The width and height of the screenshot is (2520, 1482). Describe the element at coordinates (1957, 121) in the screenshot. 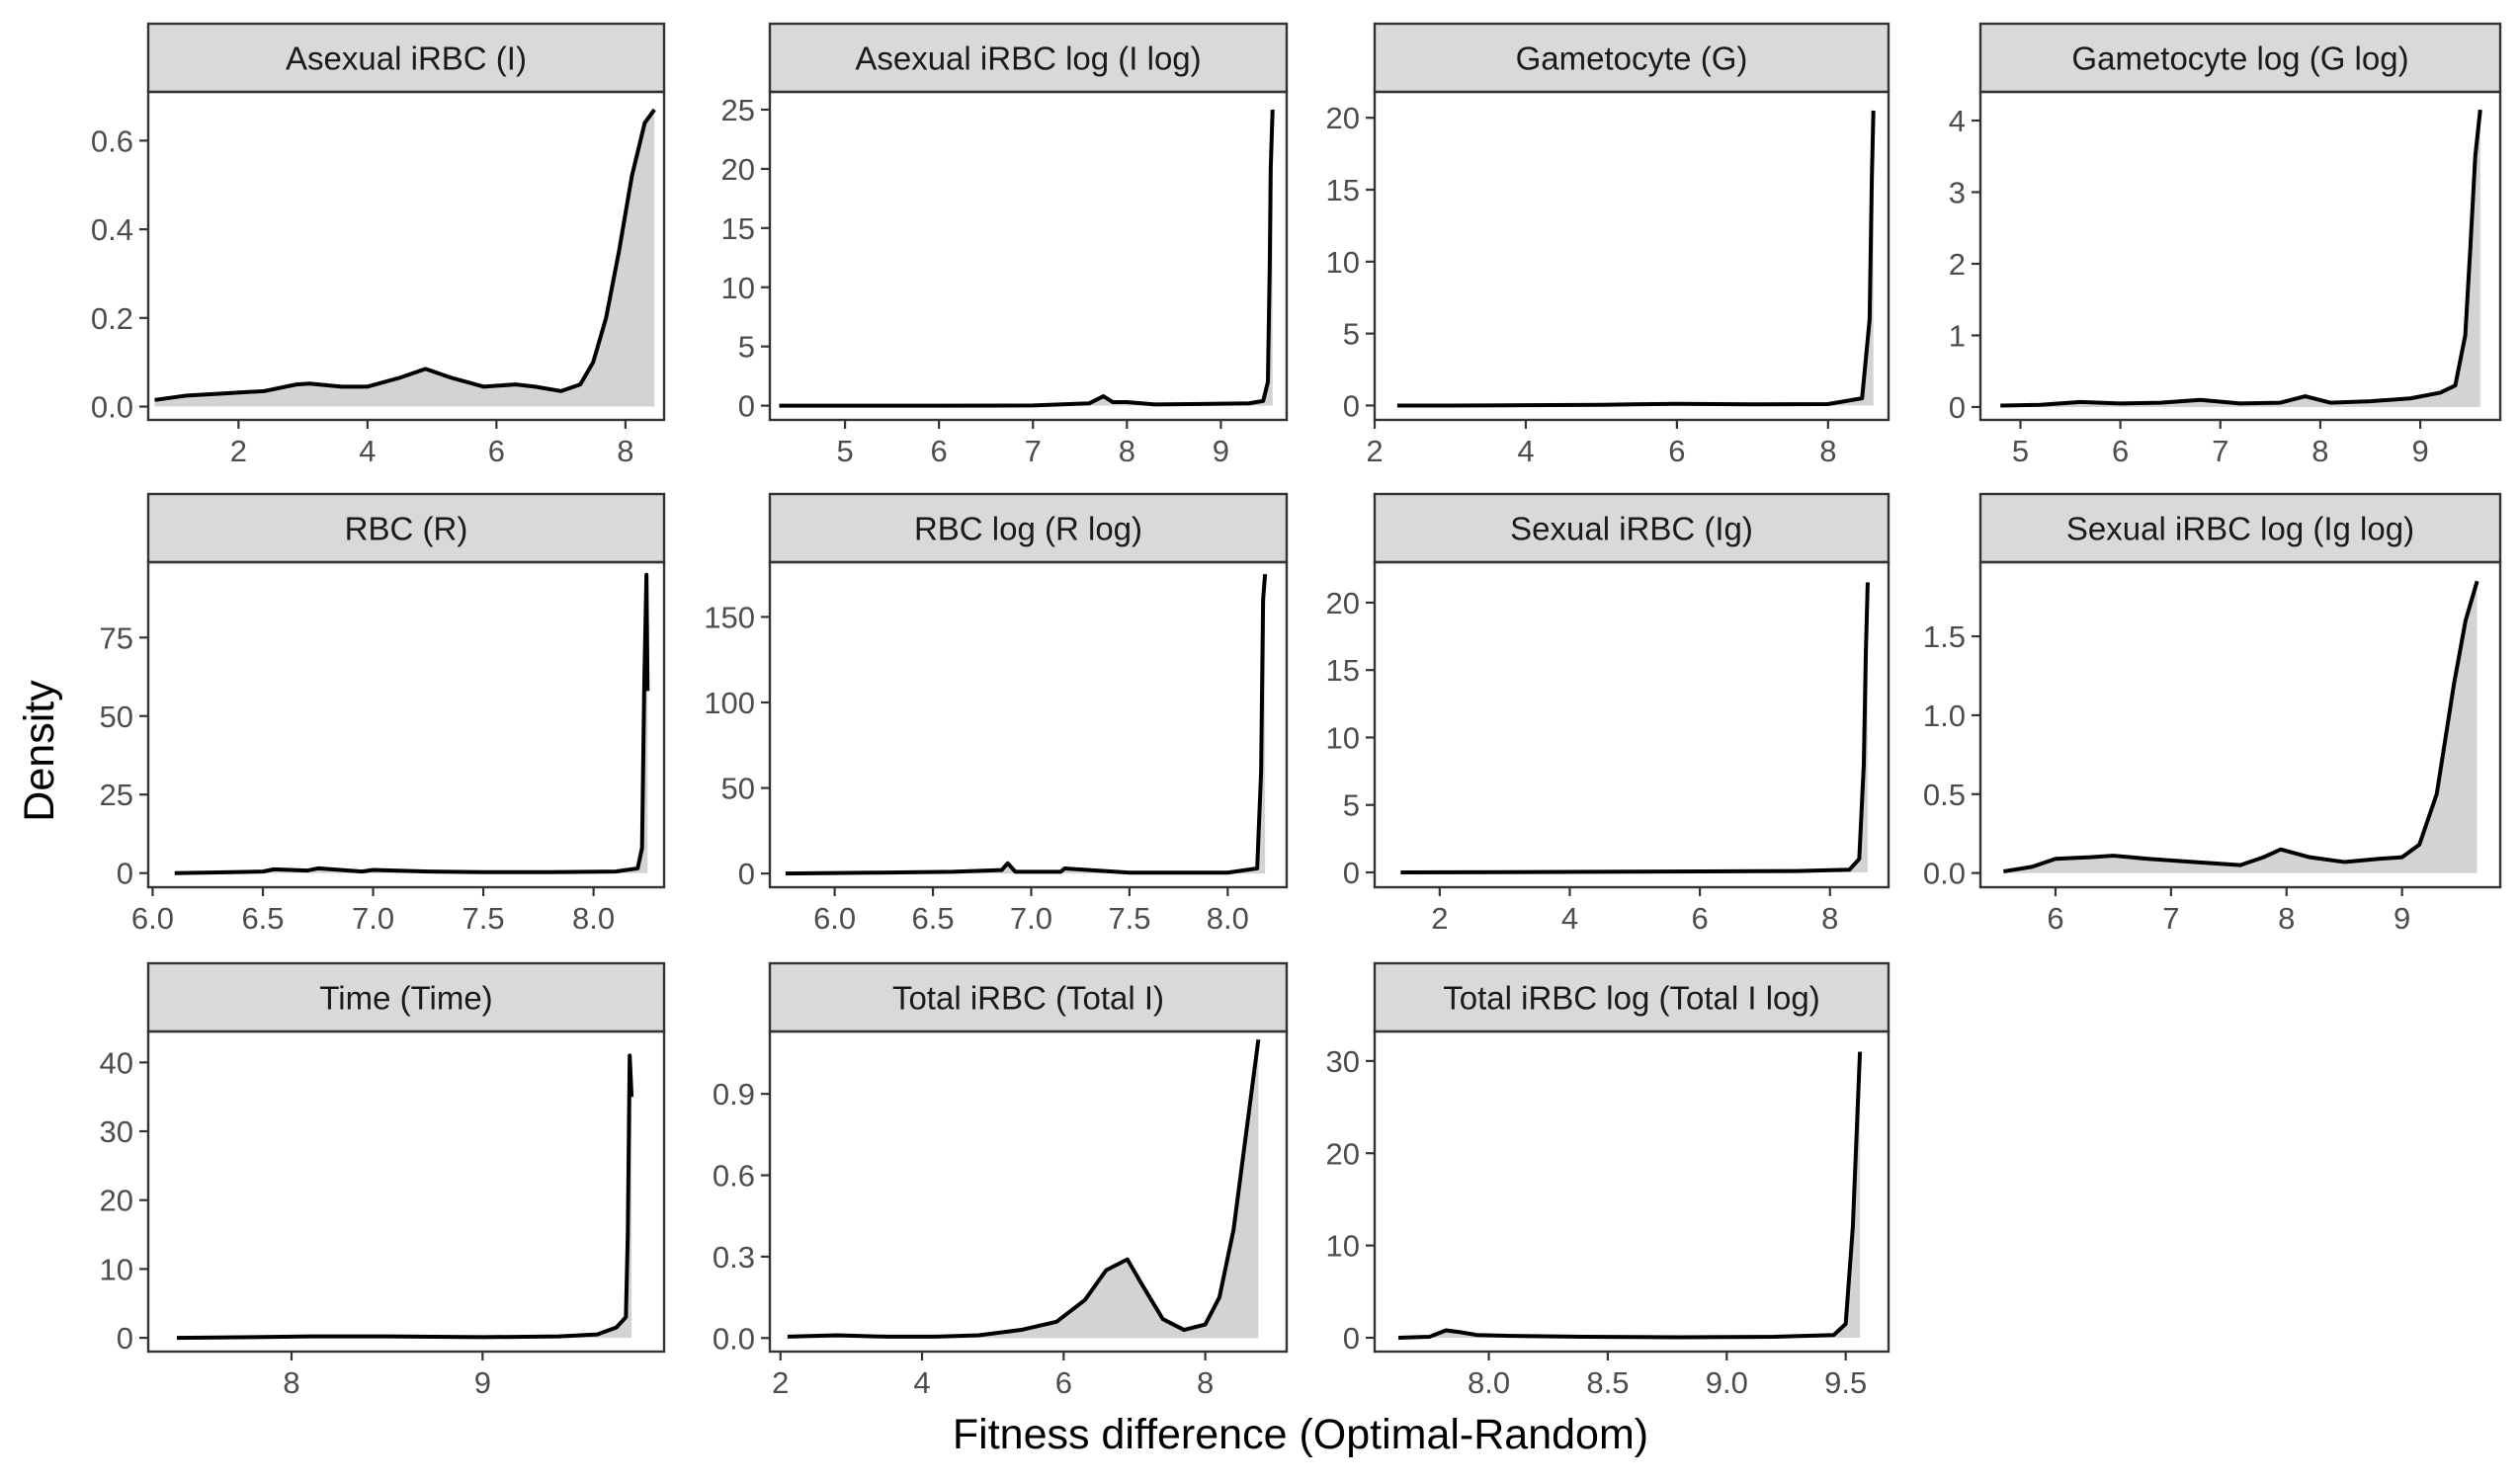

I see `y-tick-label: 4` at that location.